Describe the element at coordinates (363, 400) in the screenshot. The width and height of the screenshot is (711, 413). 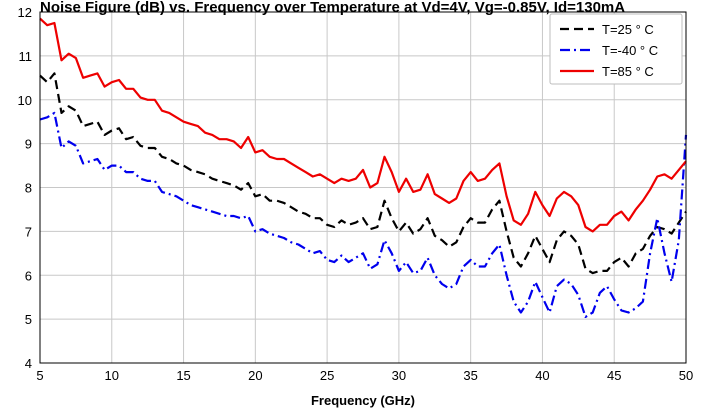
I see `x-axis-label: Frequency (GHz)` at that location.